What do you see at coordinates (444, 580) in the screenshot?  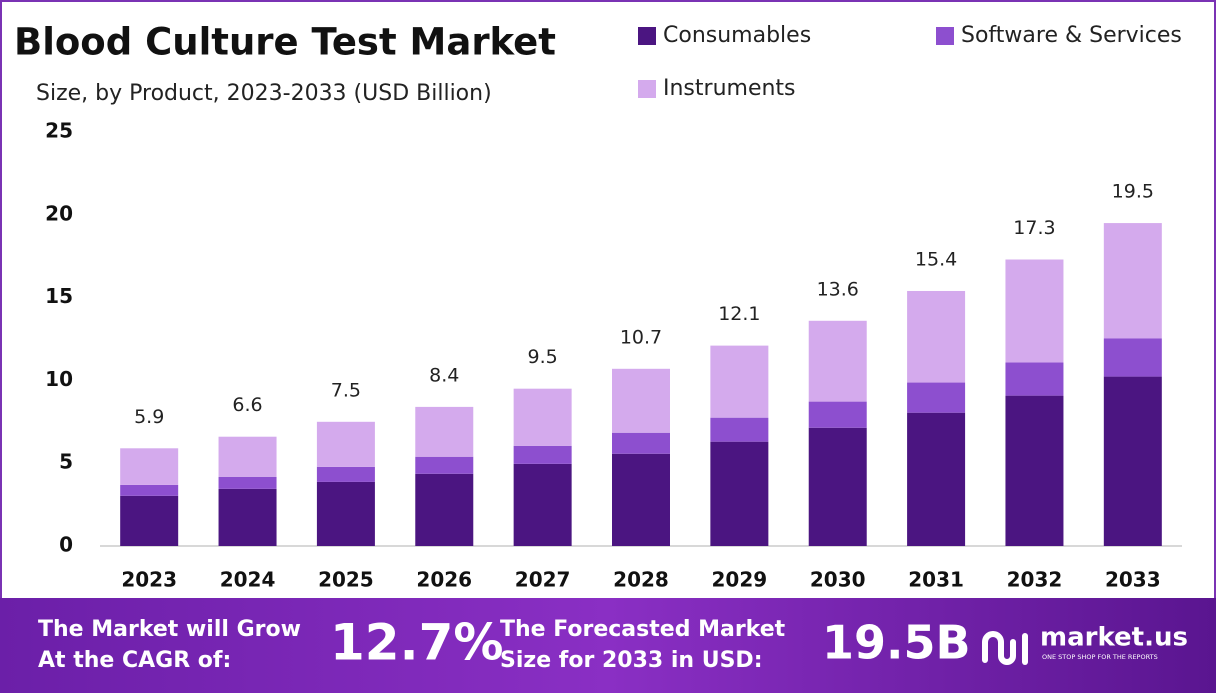 I see `x-tick-label: 2026` at bounding box center [444, 580].